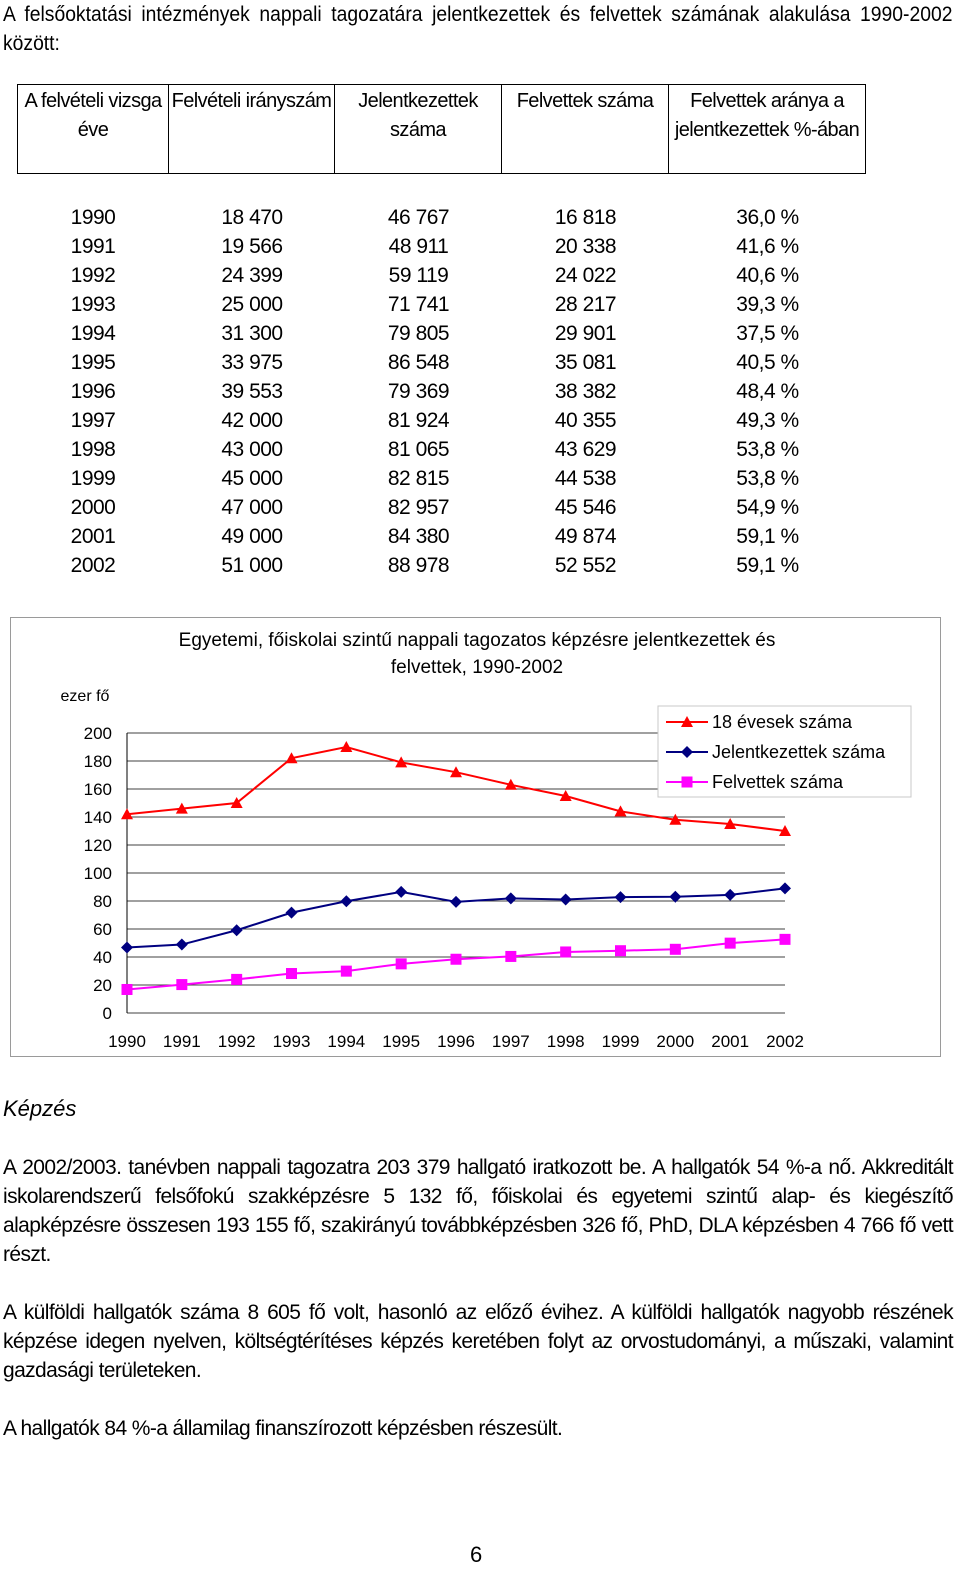 This screenshot has width=960, height=1578. I want to click on x-tick-label: 1990, so click(127, 1041).